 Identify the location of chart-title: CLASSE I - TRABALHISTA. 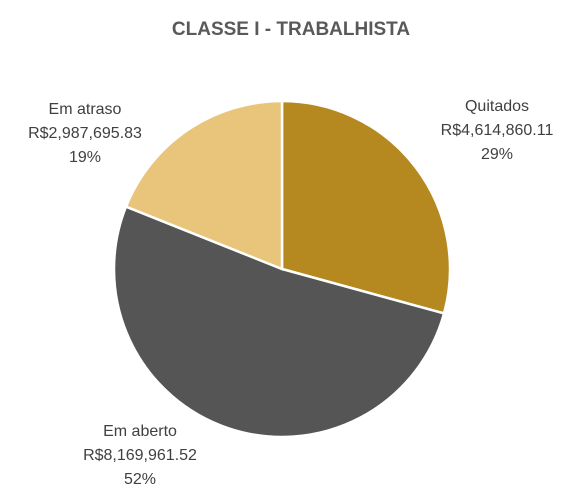
(291, 29).